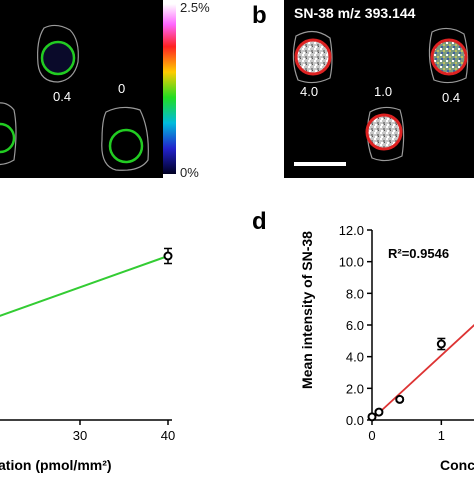 This screenshot has height=479, width=474. What do you see at coordinates (383, 91) in the screenshot?
I see `spot-label: 1.0` at bounding box center [383, 91].